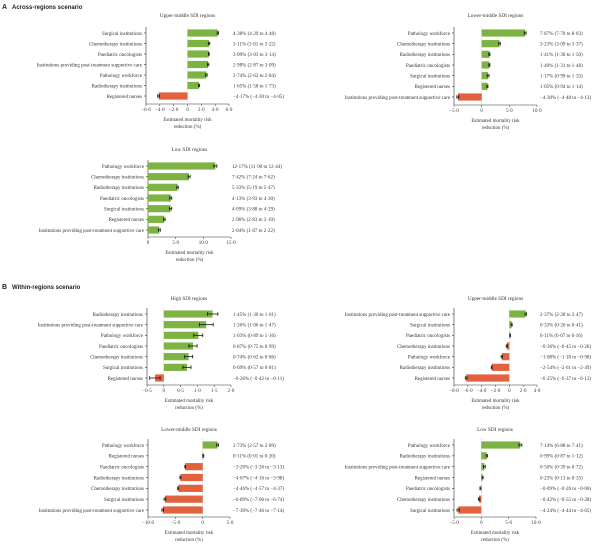  Describe the element at coordinates (192, 219) in the screenshot. I see `bar-row: Registered nurses 2·96% (2·83 to 3·10)` at that location.